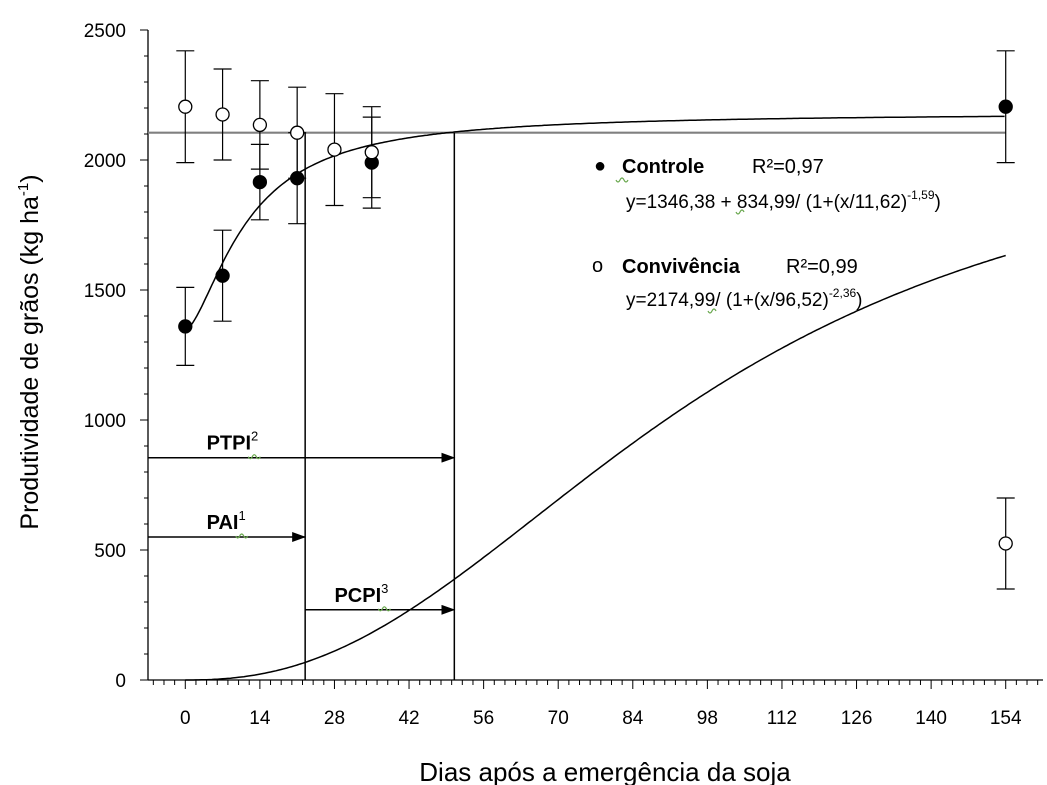 This screenshot has width=1047, height=785. What do you see at coordinates (29, 351) in the screenshot?
I see `y-axis-title: Produtividade de grãos (kg ha-1)` at bounding box center [29, 351].